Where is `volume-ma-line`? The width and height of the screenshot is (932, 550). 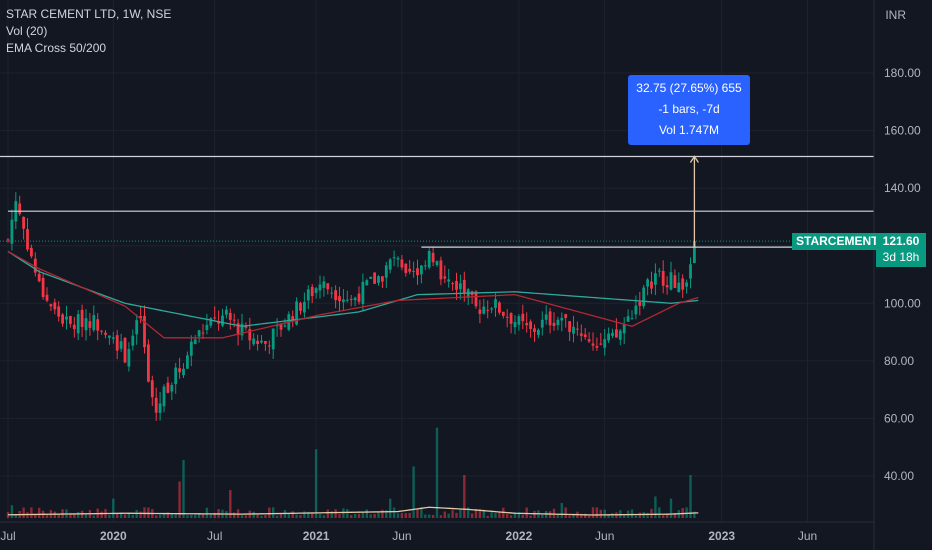
volume-ma-line is located at coordinates (353, 511).